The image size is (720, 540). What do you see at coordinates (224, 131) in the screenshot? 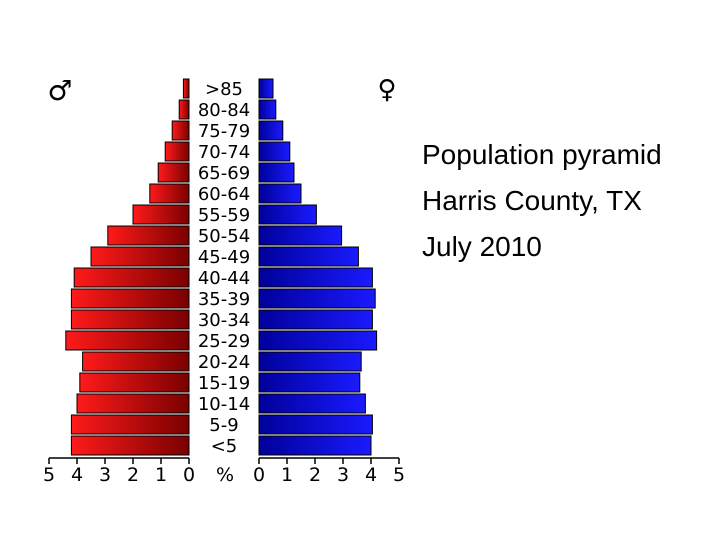
I see `age-group-label: 75-79` at bounding box center [224, 131].